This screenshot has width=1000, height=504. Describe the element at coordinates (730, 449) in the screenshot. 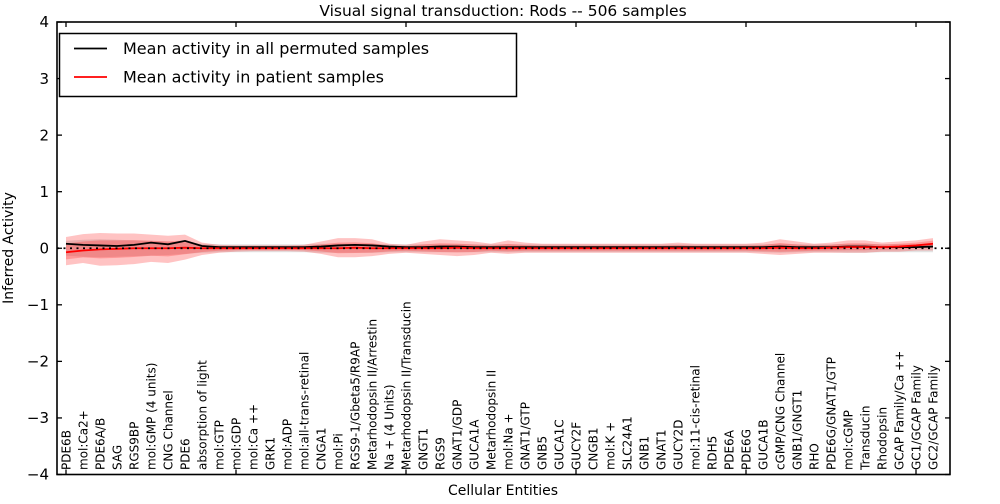

I see `x-tick-label: PDE6A` at that location.